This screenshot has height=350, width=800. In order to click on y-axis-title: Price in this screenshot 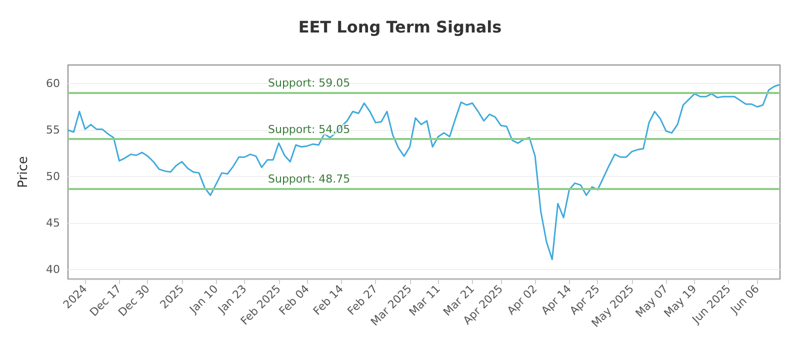, I will do `click(23, 172)`.